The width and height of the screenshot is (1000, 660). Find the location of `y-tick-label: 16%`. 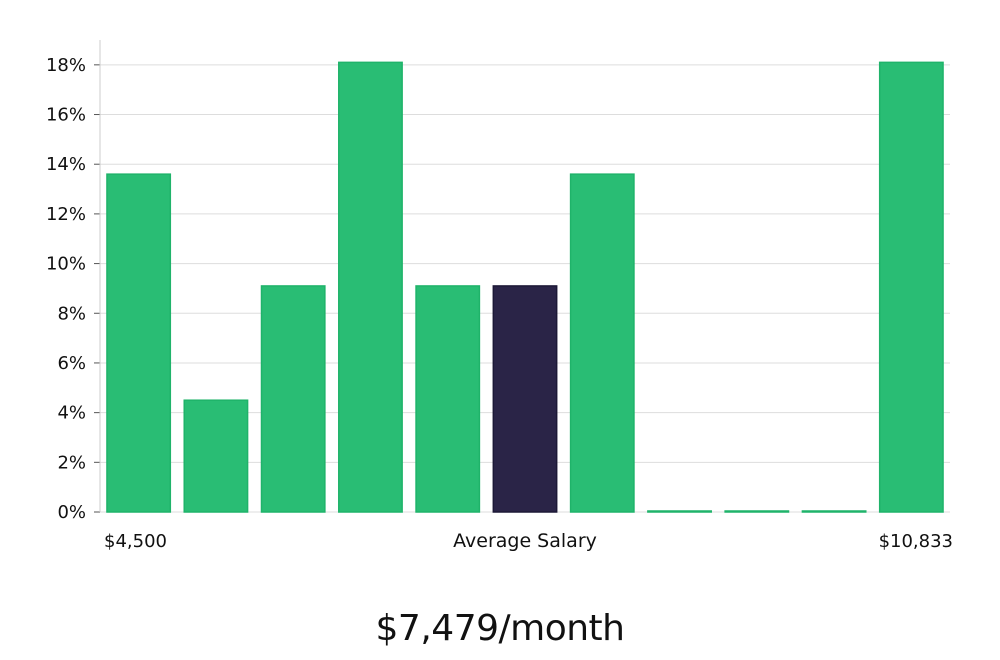

y-tick-label: 16% is located at coordinates (66, 115).